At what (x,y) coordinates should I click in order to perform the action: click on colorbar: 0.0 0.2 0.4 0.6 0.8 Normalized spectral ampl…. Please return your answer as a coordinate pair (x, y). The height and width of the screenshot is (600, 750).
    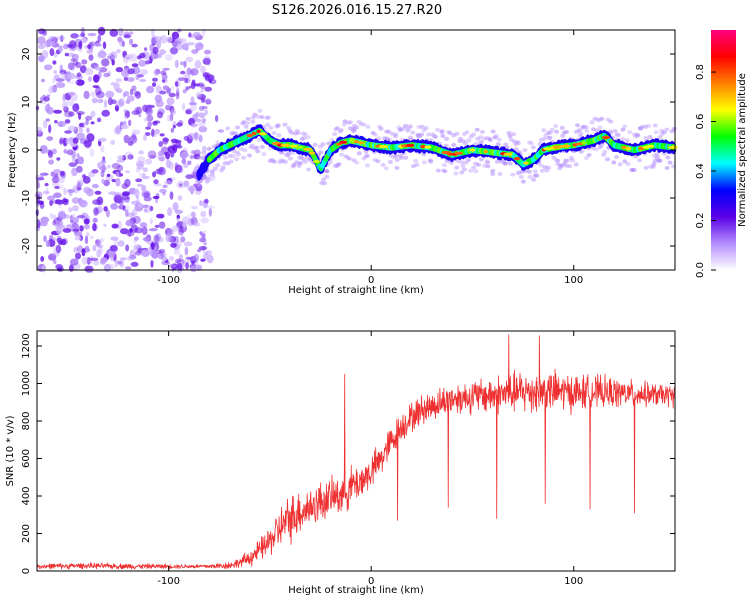
    Looking at the image, I should click on (721, 154).